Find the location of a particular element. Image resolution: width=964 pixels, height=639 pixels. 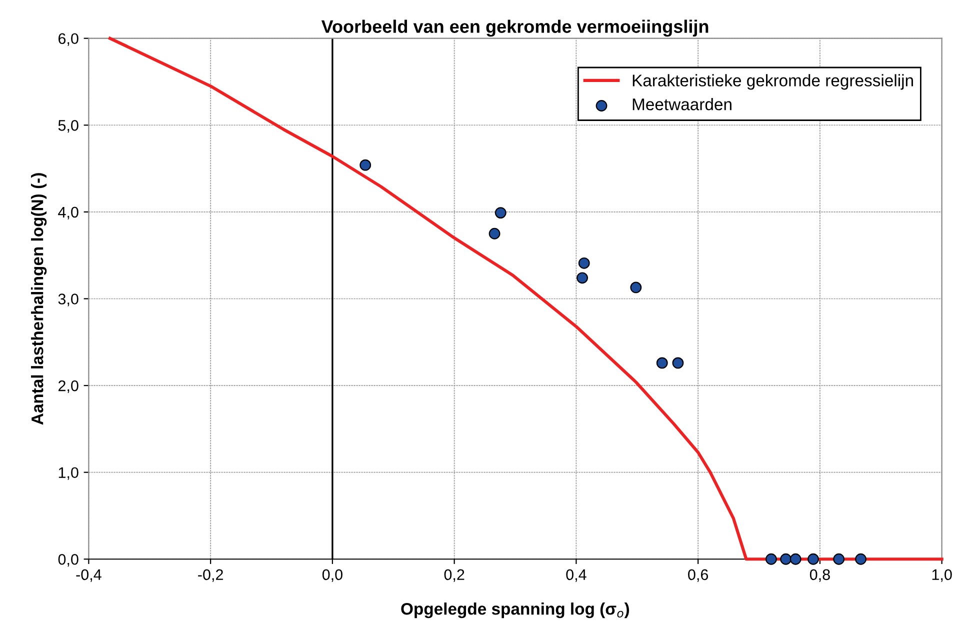

x-tick-label: -0,4 is located at coordinates (89, 575).